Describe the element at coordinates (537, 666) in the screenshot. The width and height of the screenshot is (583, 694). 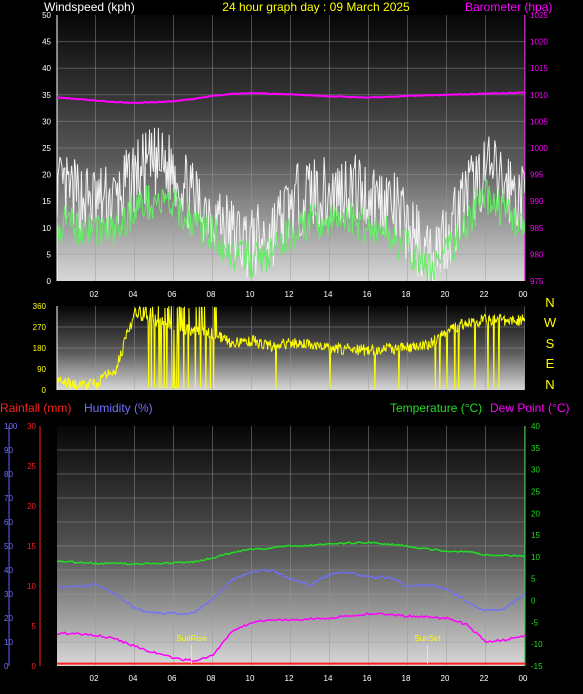
I see `temperature-tick-label: -15` at that location.